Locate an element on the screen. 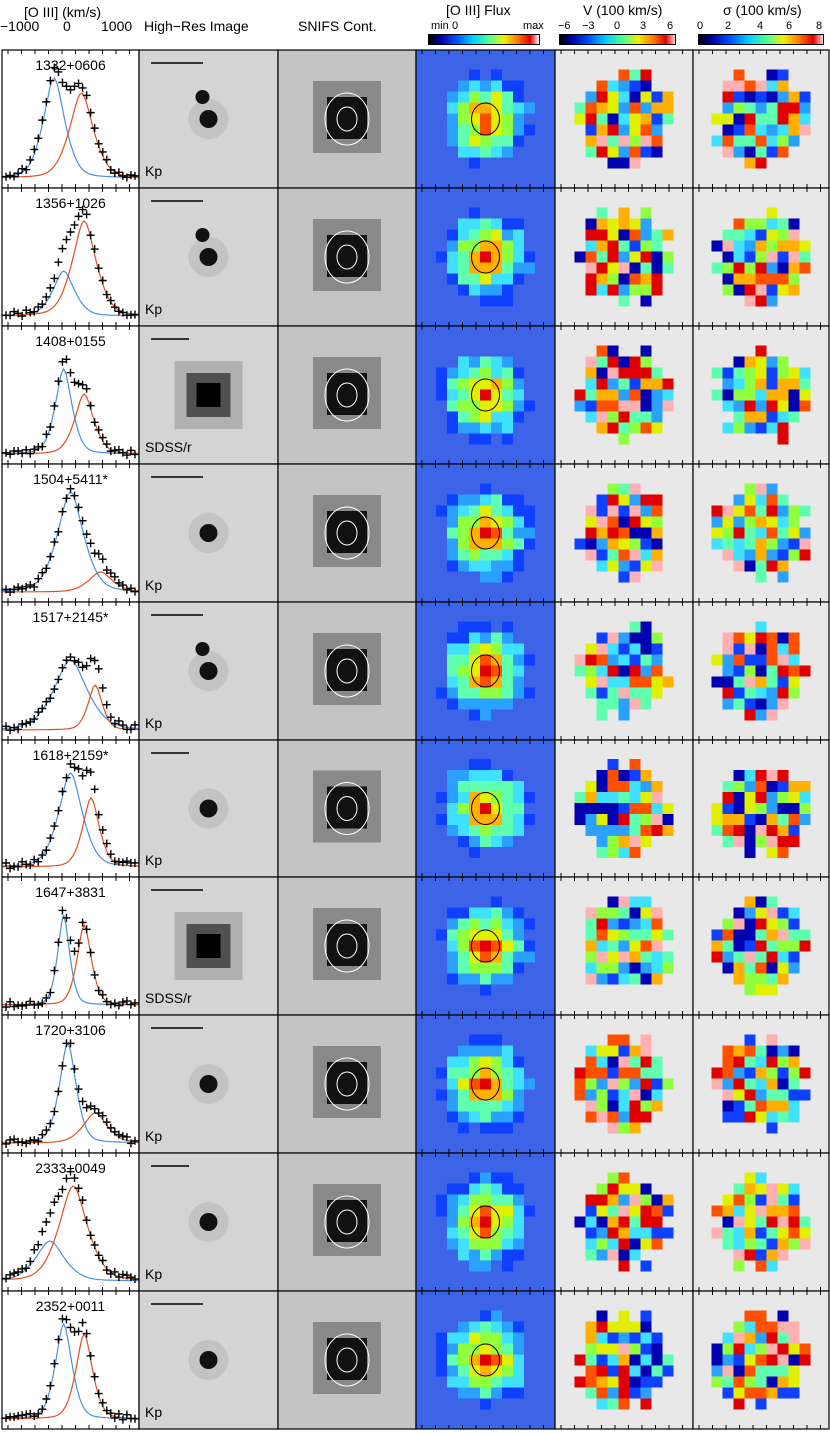 The width and height of the screenshot is (830, 1434). object-id-label: 1408+0155 is located at coordinates (70, 341).